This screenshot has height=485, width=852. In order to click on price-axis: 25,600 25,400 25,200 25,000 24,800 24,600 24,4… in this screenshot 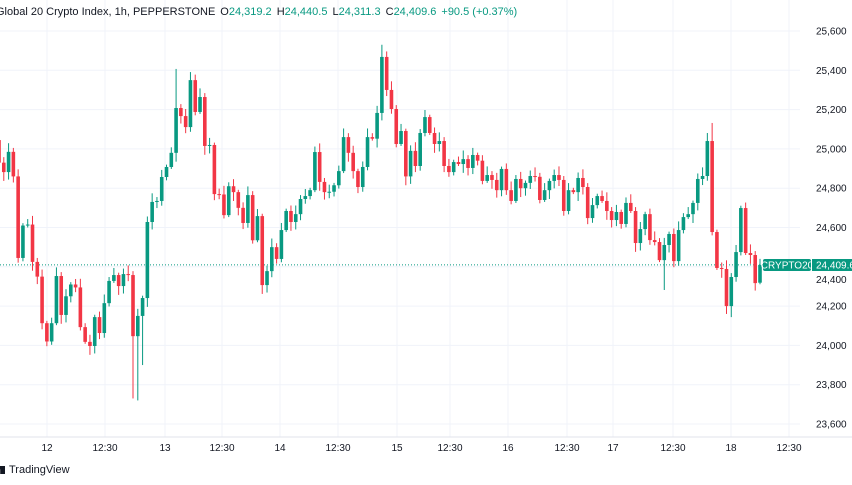, I will do `click(831, 229)`.